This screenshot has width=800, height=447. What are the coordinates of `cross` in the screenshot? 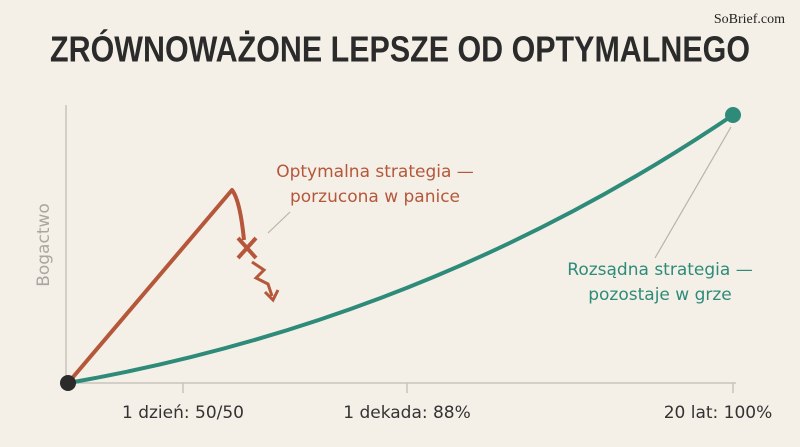 It's located at (247, 248).